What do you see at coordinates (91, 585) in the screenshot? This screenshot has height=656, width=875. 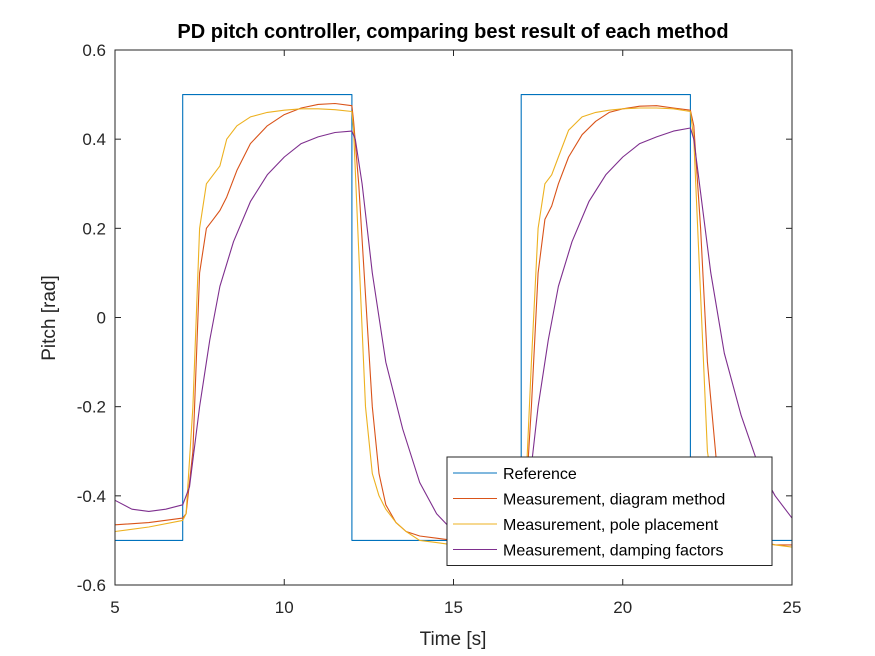 I see `y-tick-label: -0.6` at bounding box center [91, 585].